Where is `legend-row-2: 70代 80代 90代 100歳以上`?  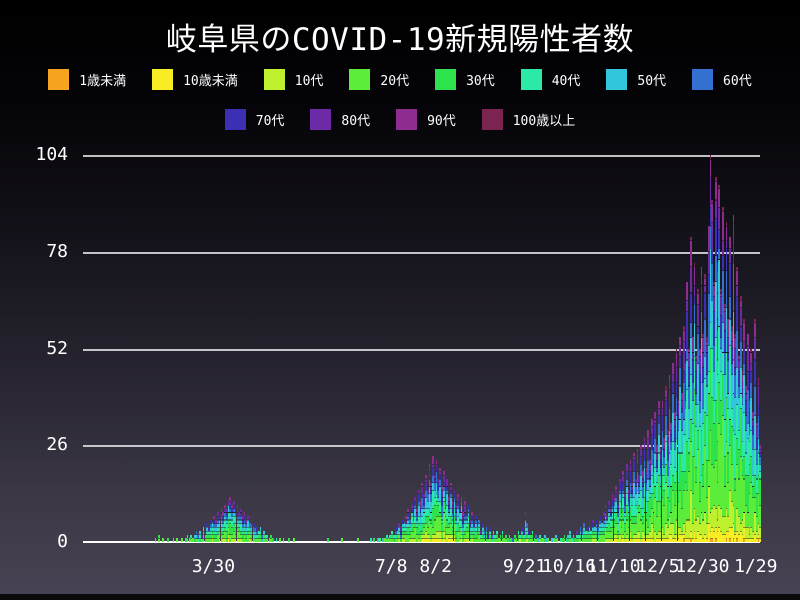 legend-row-2: 70代 80代 90代 100歳以上 is located at coordinates (400, 119).